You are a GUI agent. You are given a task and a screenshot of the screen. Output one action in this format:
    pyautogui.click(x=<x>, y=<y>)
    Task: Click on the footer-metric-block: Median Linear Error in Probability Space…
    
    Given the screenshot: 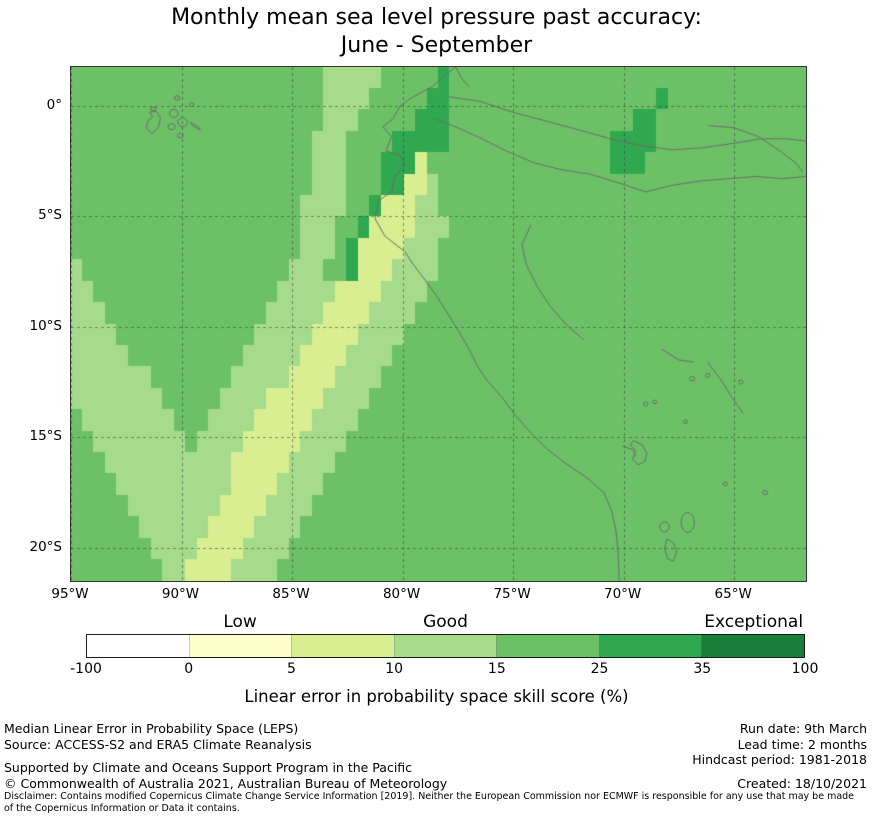 What is the action you would take?
    pyautogui.click(x=158, y=736)
    